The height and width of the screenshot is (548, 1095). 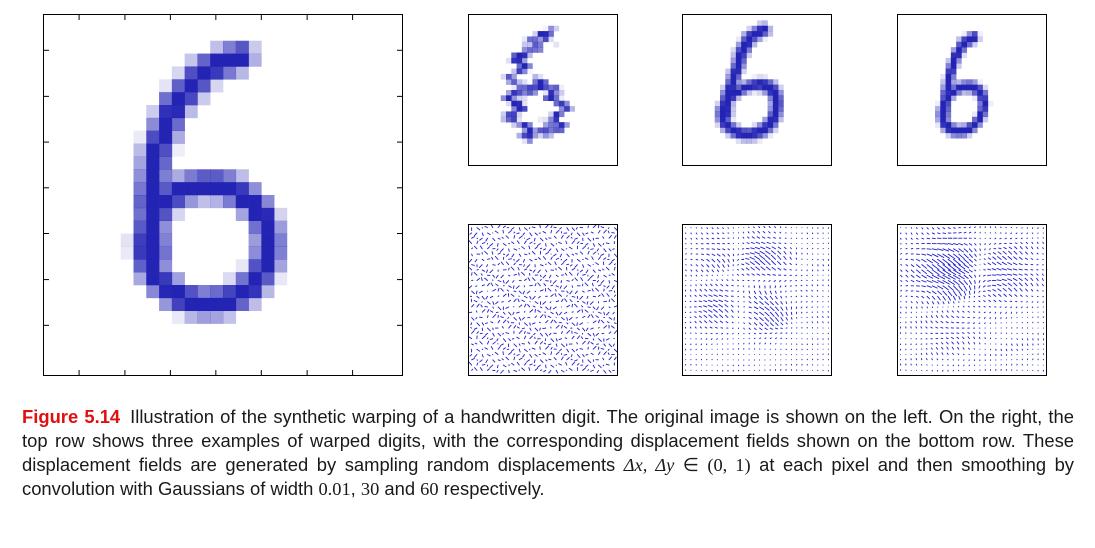 What do you see at coordinates (691, 464) in the screenshot?
I see `caption-text-2: ∈` at bounding box center [691, 464].